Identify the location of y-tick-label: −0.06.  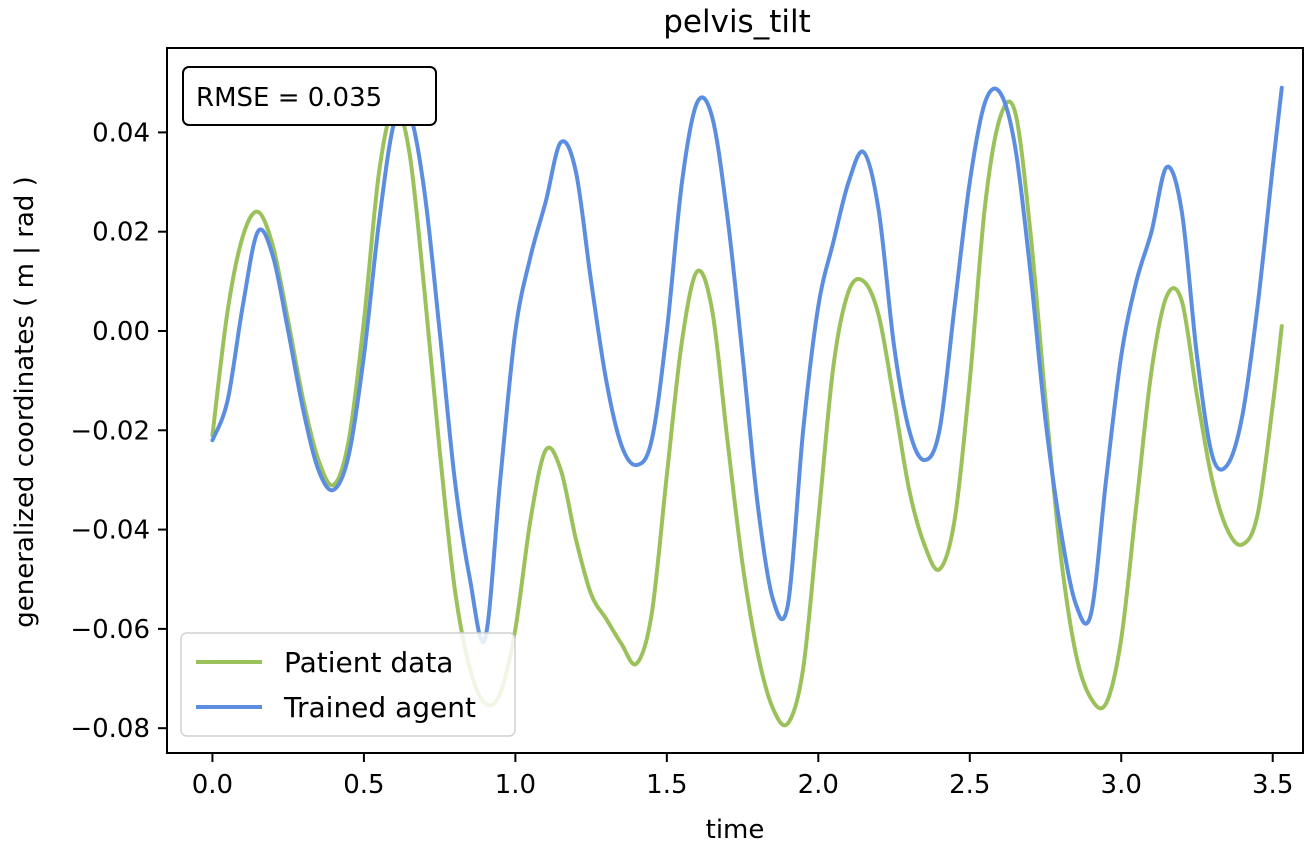
(110, 630).